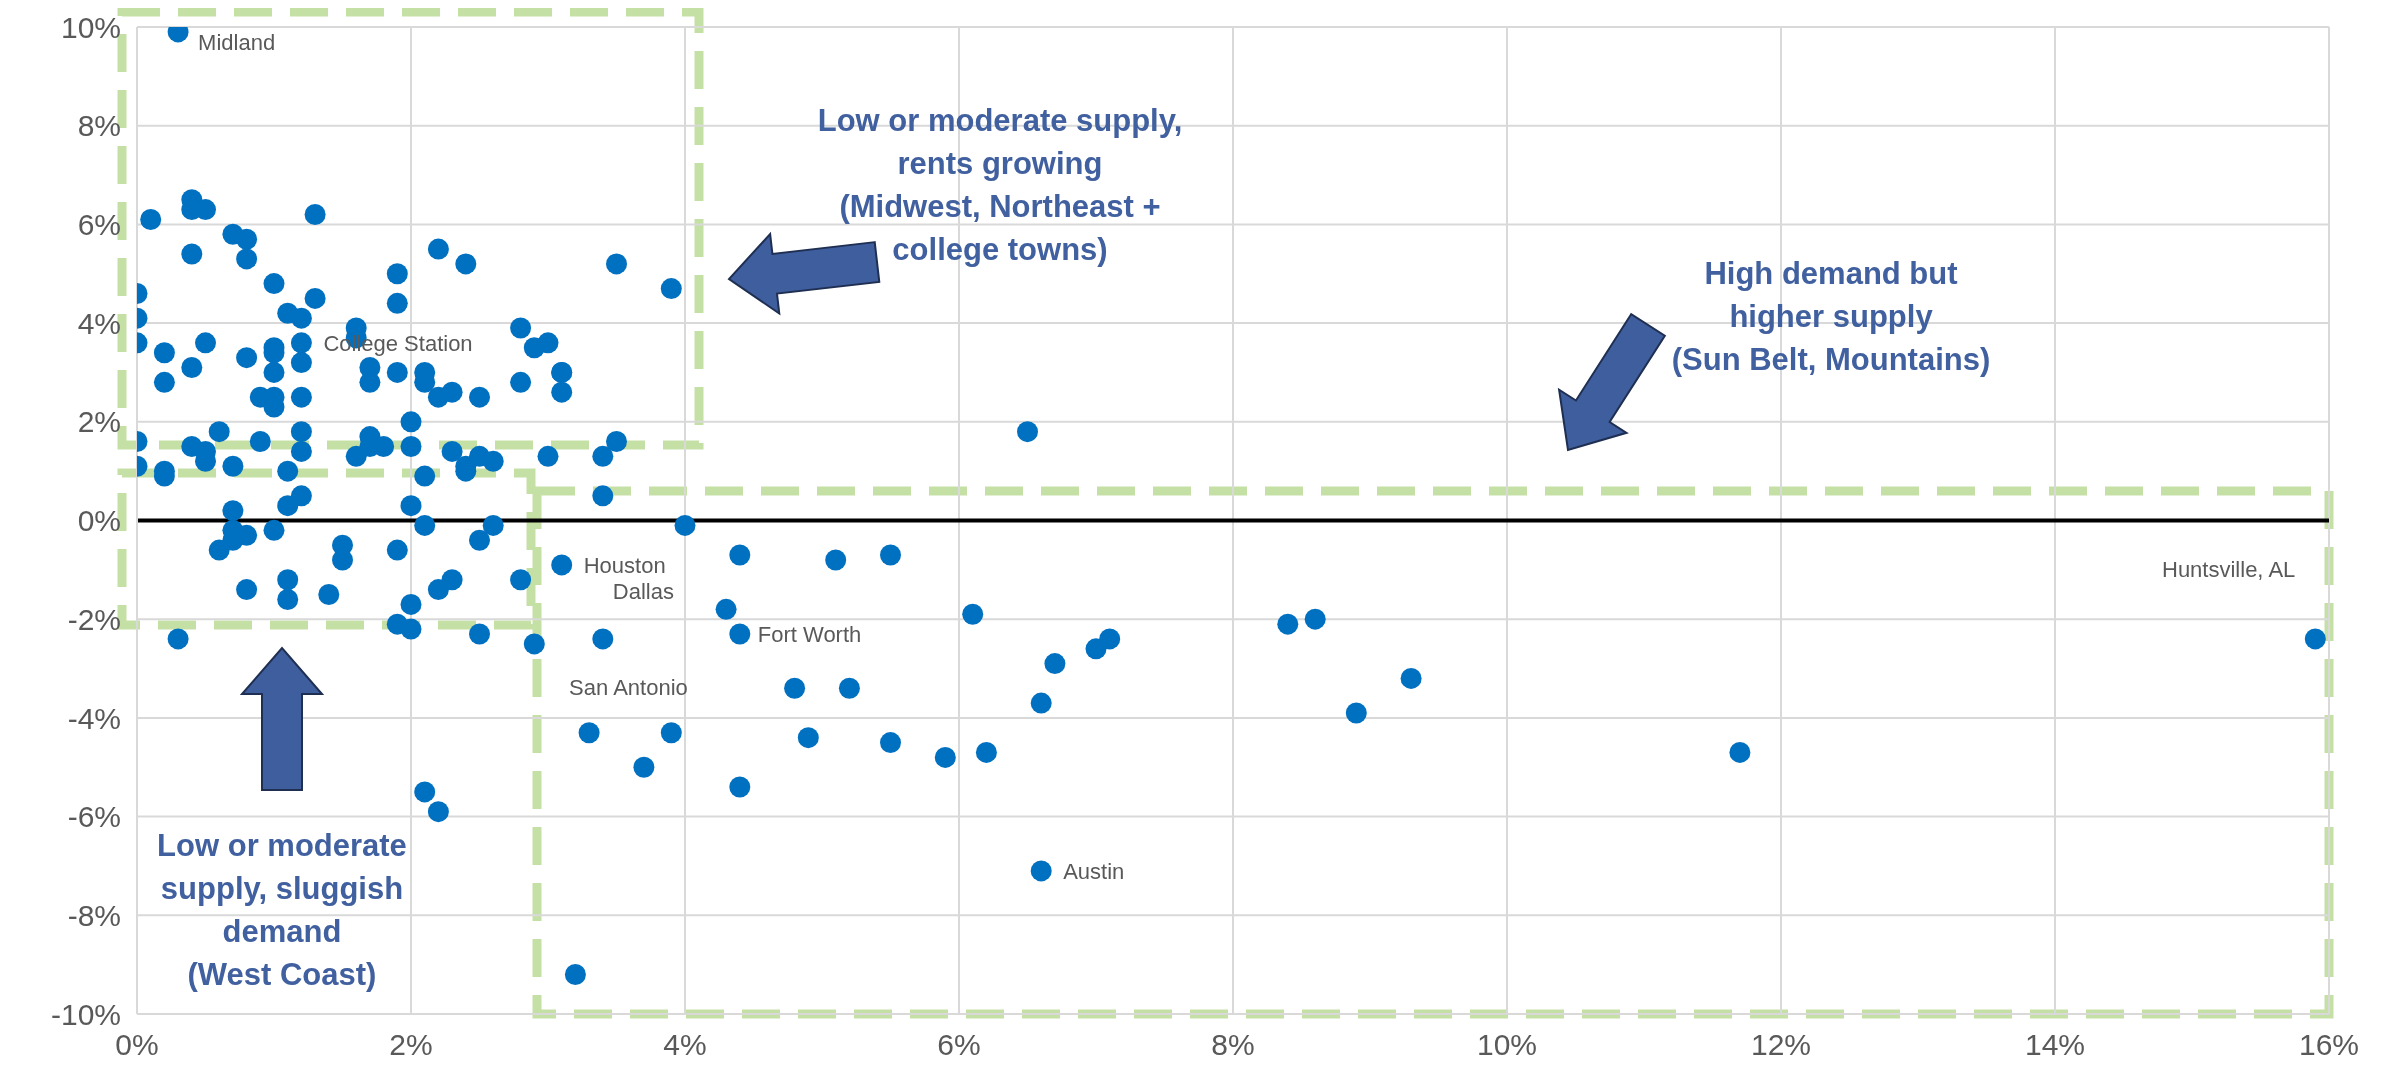 This screenshot has width=2392, height=1090. Describe the element at coordinates (624, 565) in the screenshot. I see `annotation: Houston` at that location.